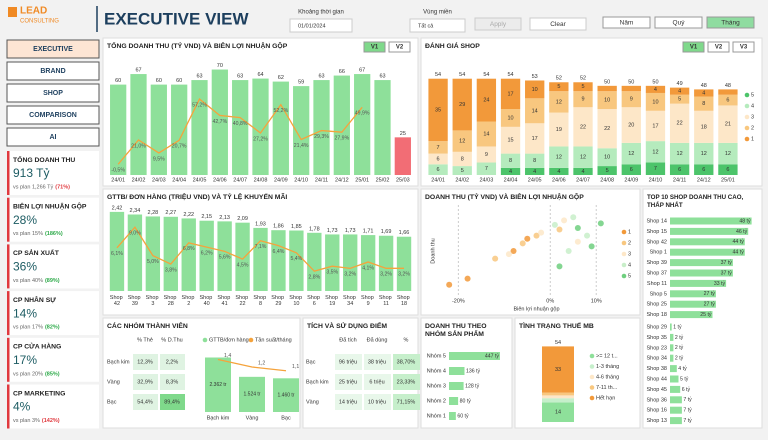 This screenshot has width=768, height=440. What do you see at coordinates (312, 26) in the screenshot?
I see `filter-value: 01/01/2024` at bounding box center [312, 26].